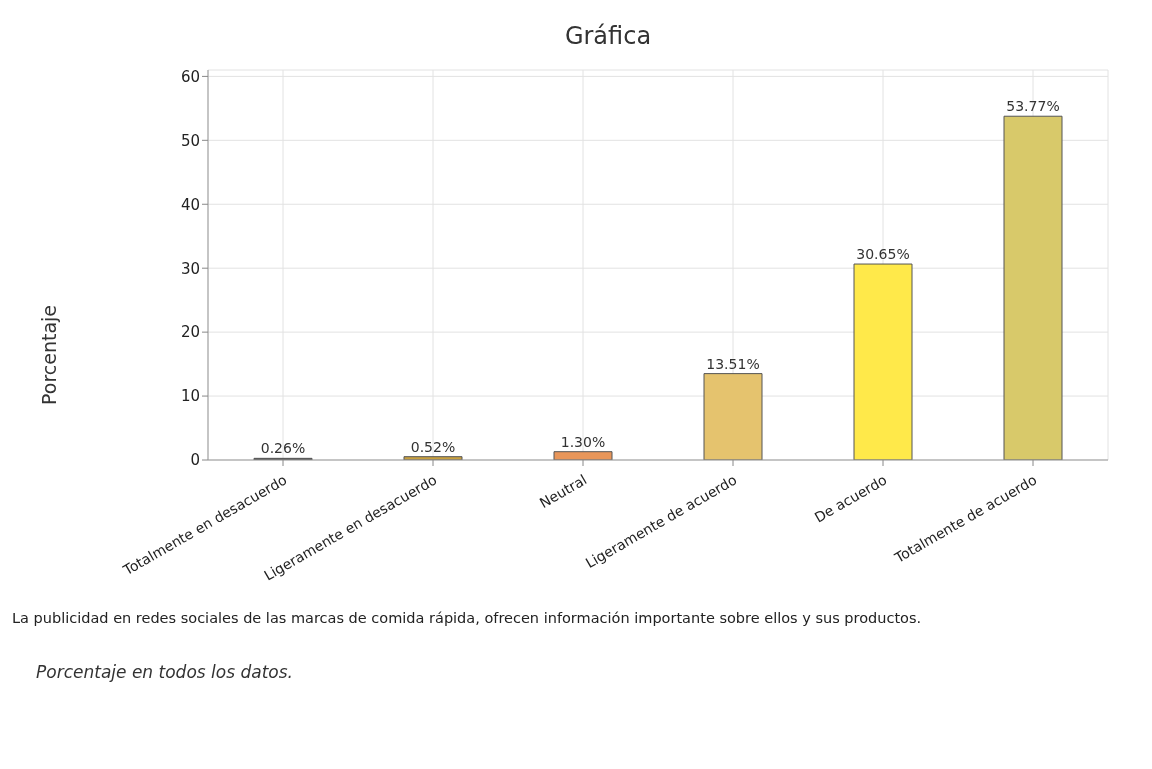 The width and height of the screenshot is (1152, 769). I want to click on y-tick-label: 40, so click(190, 204).